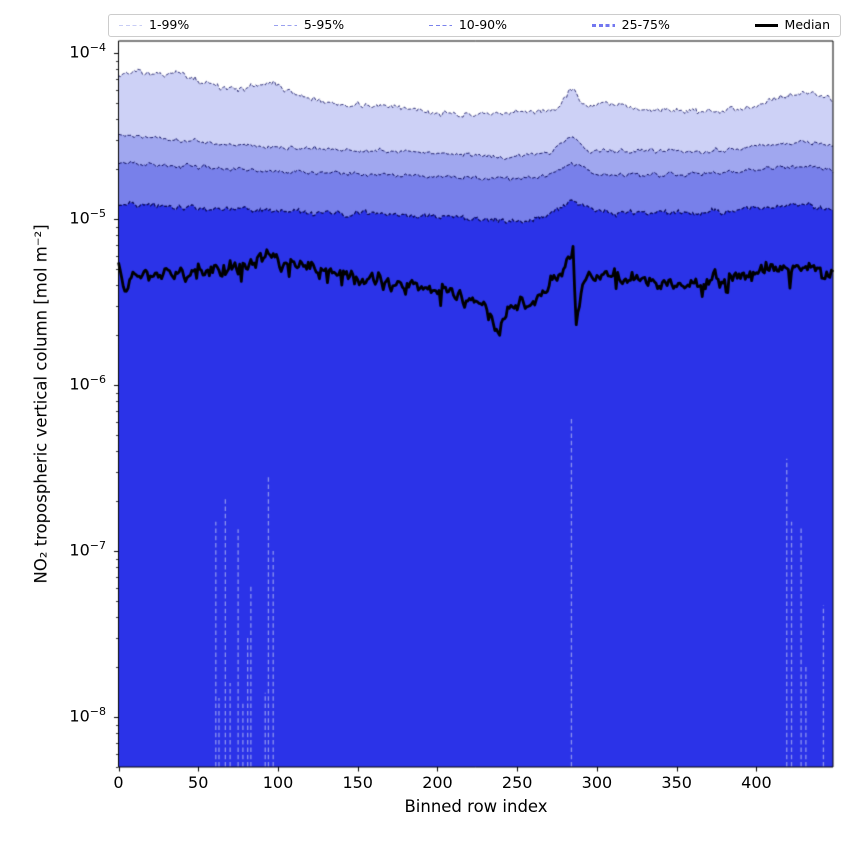 The image size is (850, 850). I want to click on legend-label: Median, so click(807, 25).